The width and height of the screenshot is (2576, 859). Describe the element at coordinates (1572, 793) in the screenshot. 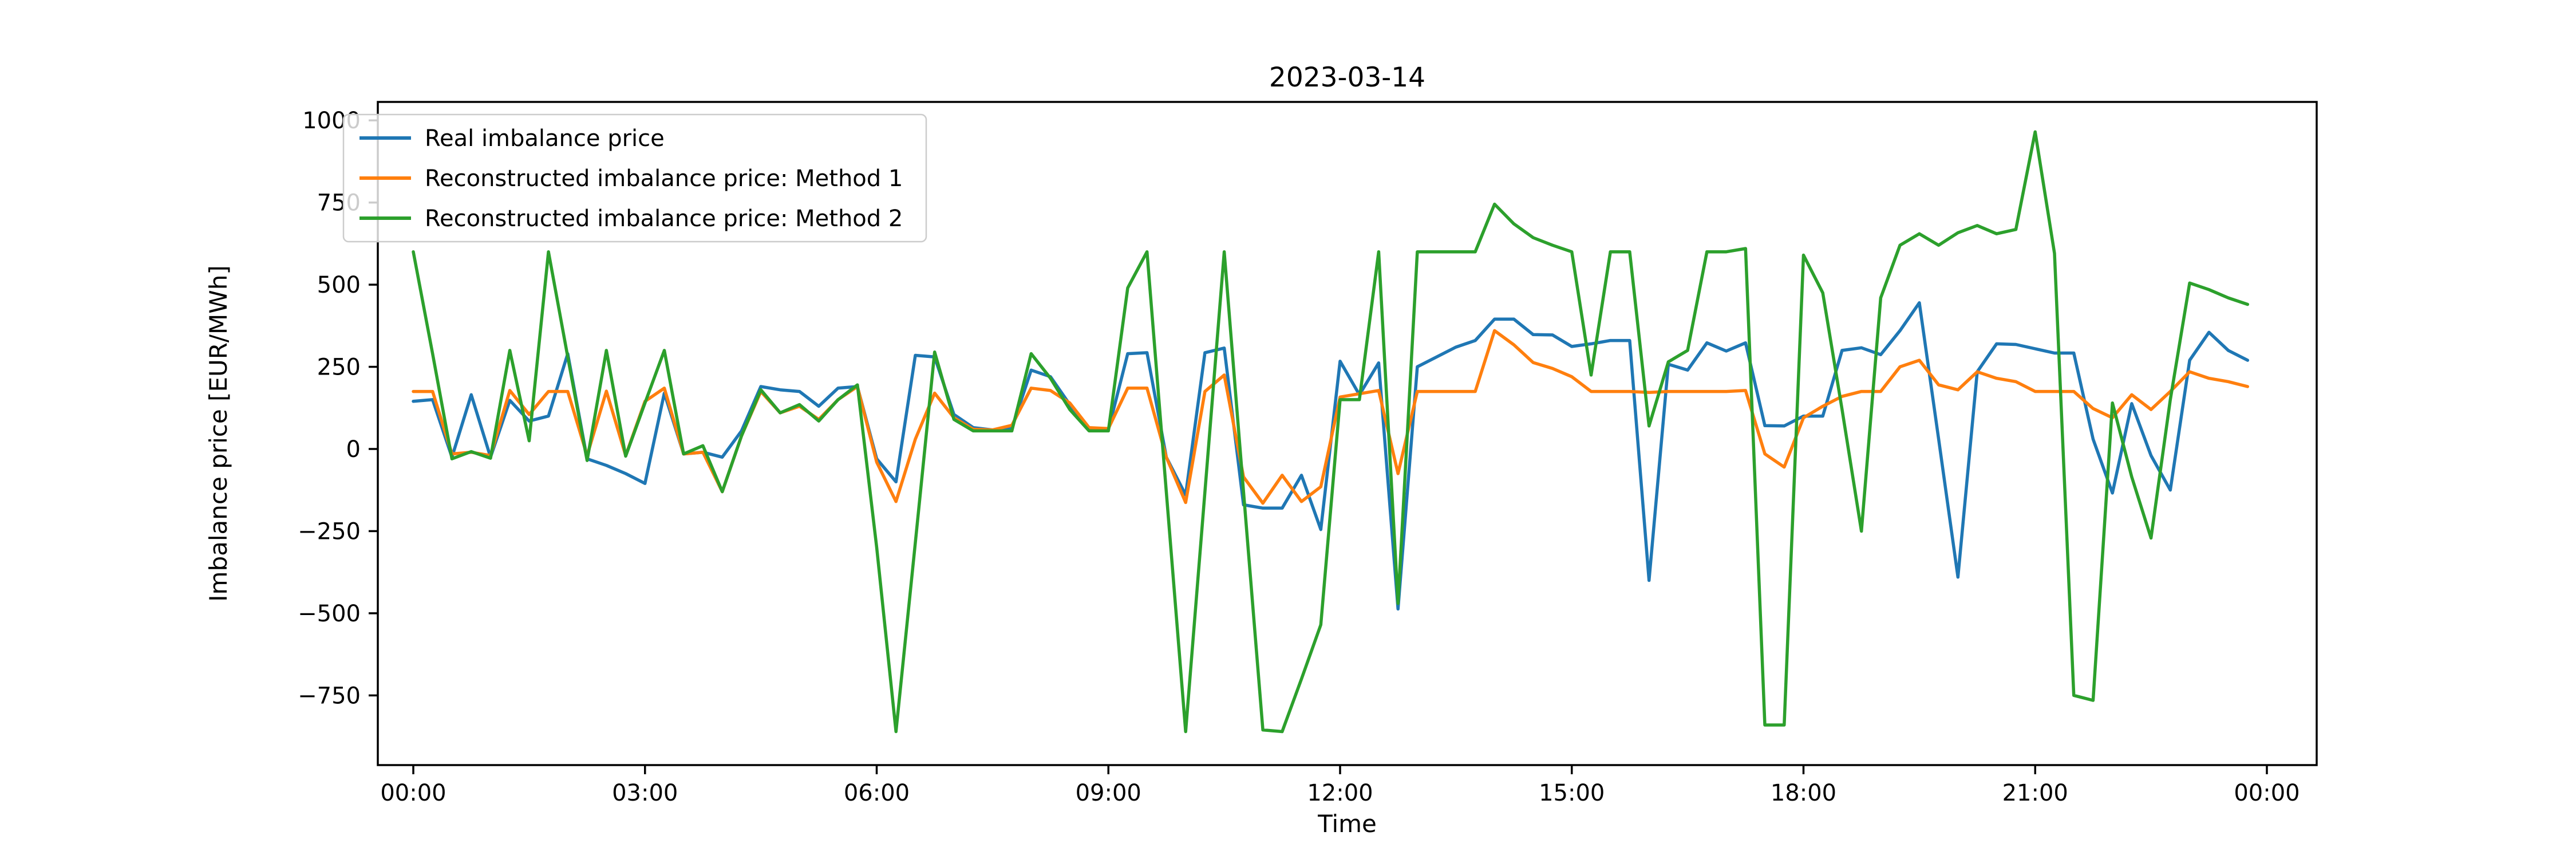

I see `x-tick-label: 15:00` at that location.